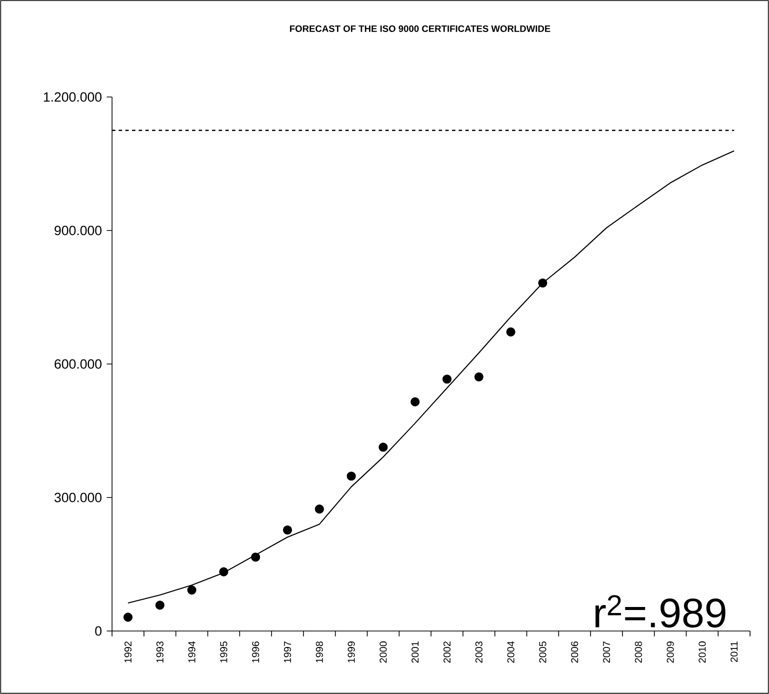  Describe the element at coordinates (224, 651) in the screenshot. I see `x-tick-label: 1995` at that location.